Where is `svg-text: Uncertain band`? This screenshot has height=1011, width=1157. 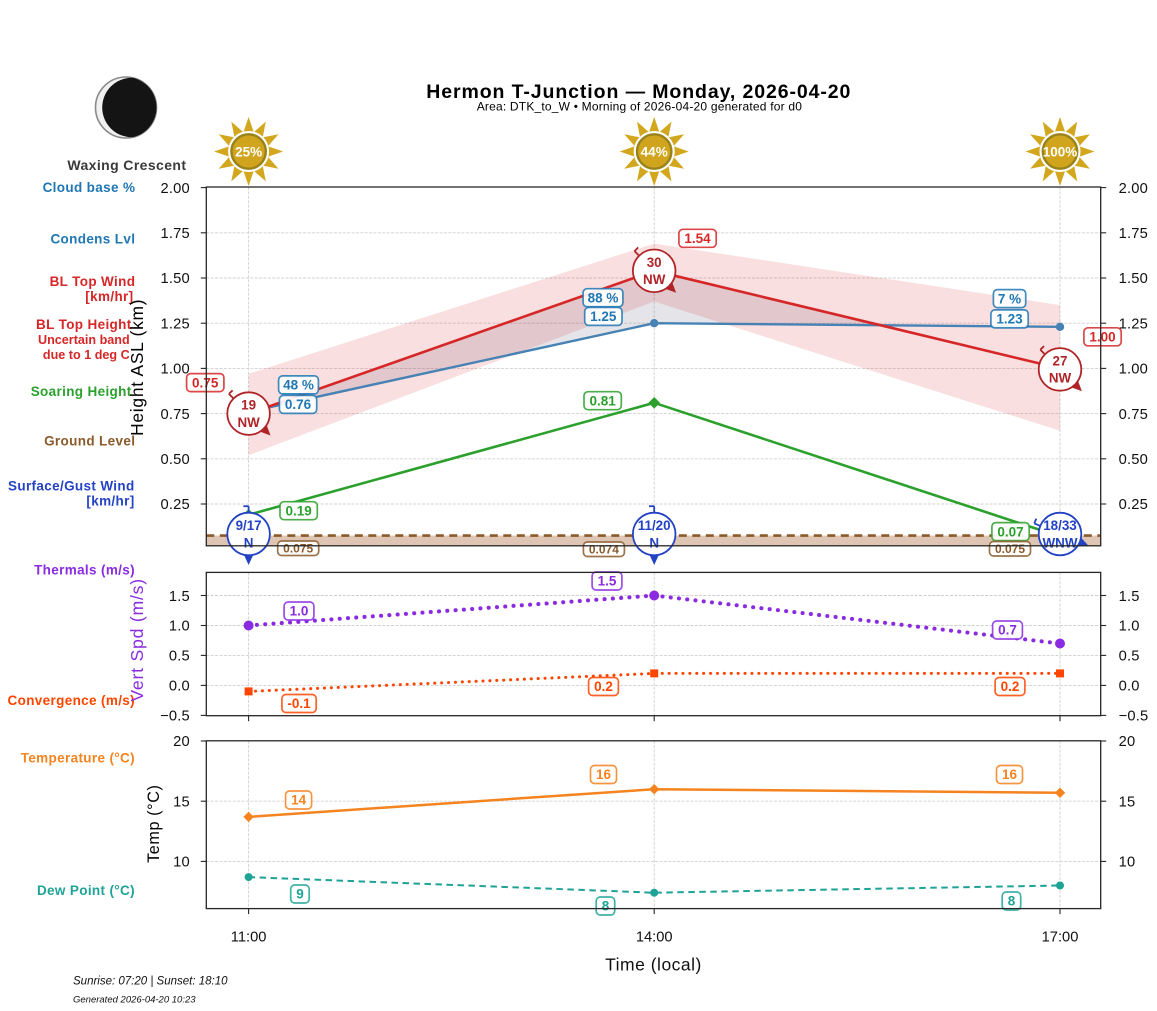 svg-text: Uncertain band is located at coordinates (84, 340).